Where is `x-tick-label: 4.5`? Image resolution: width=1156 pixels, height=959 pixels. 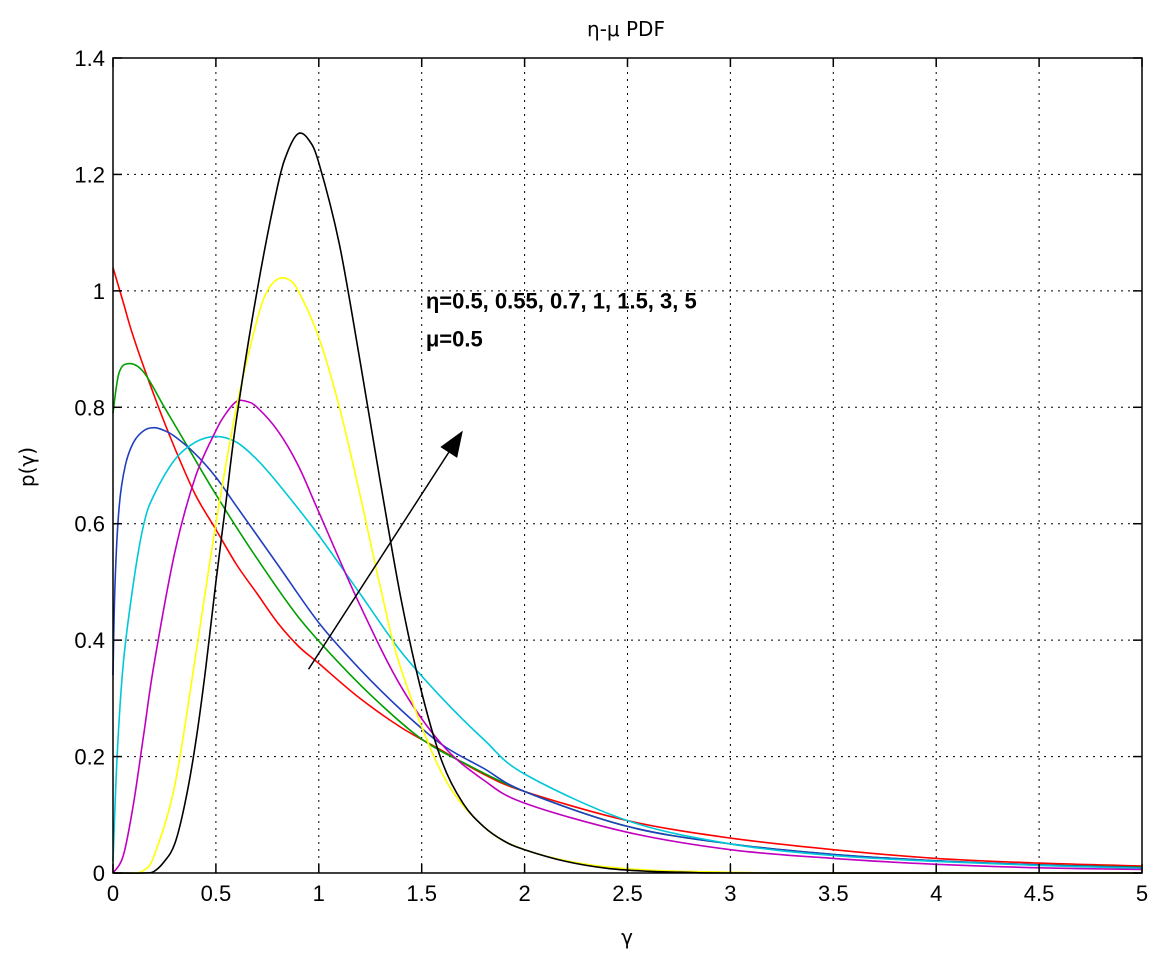 x-tick-label: 4.5 is located at coordinates (1039, 893).